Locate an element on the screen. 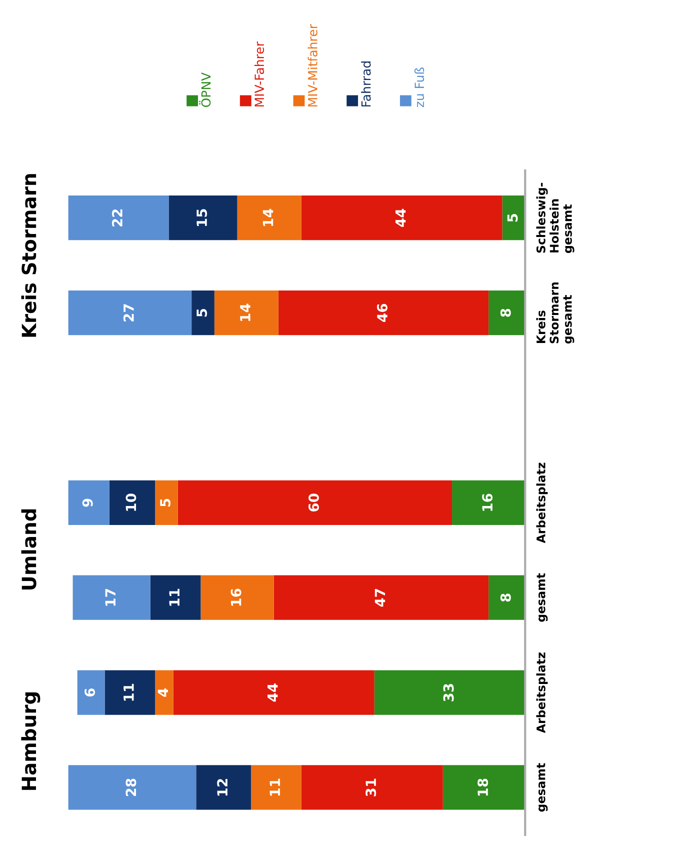 Image resolution: width=682 pixels, height=852 pixels. data-label: 17 is located at coordinates (110, 597).